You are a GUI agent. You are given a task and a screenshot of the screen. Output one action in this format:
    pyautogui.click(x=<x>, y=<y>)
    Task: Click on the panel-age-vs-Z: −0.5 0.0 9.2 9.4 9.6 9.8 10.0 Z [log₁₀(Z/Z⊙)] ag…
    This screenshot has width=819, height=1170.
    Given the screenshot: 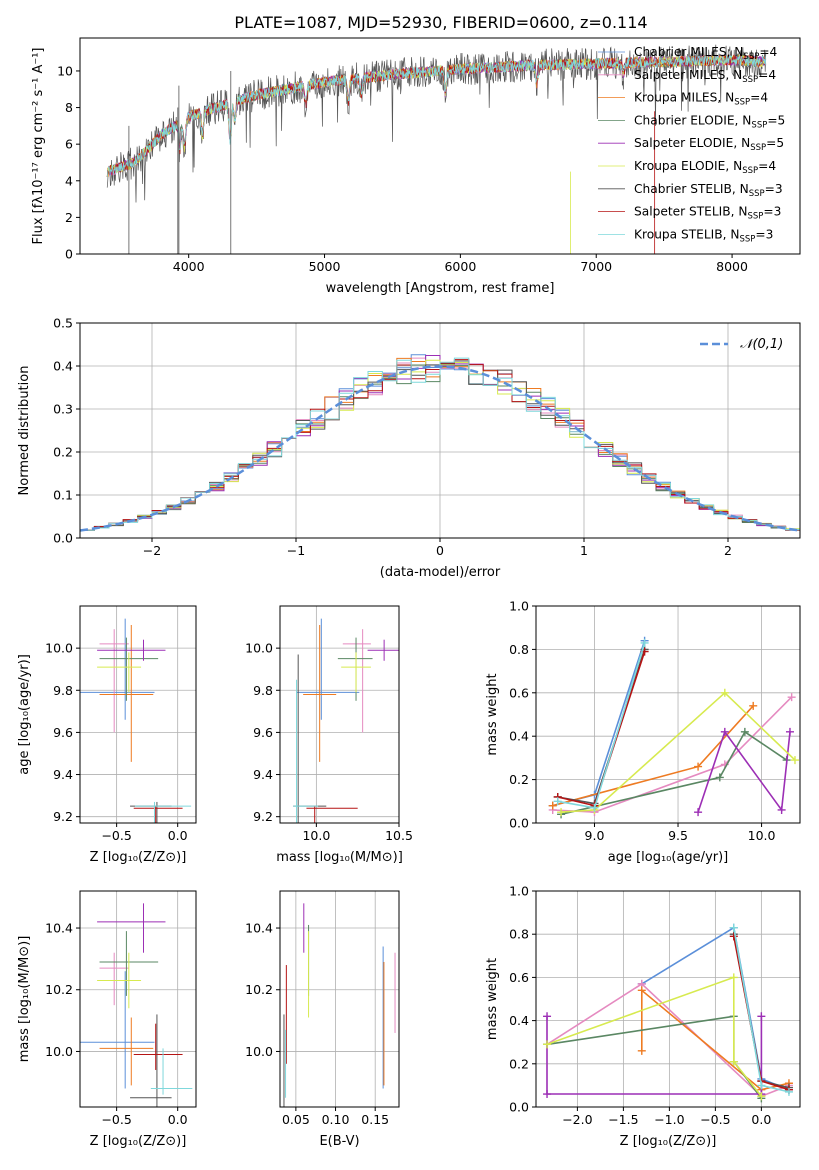 What is the action you would take?
    pyautogui.click(x=107, y=735)
    